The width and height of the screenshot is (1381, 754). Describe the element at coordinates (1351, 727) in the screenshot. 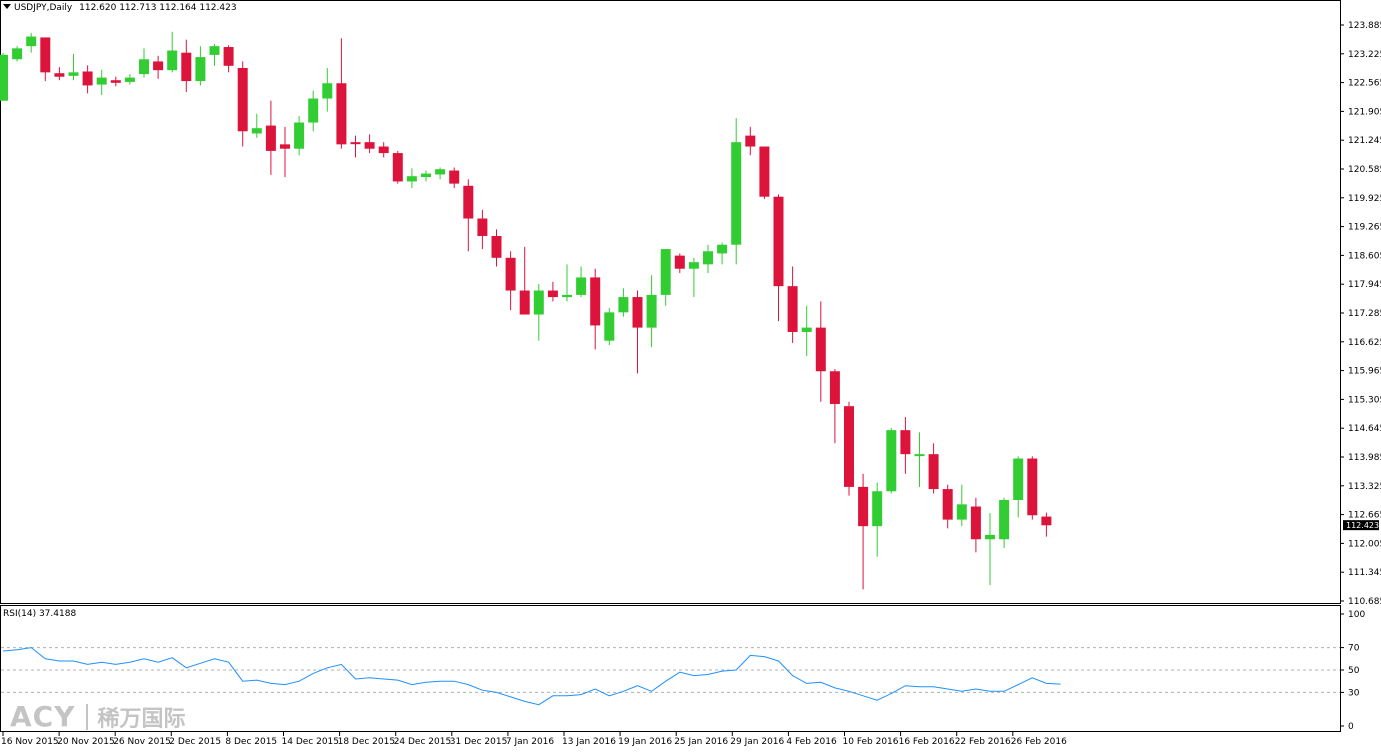

I see `rsi-tick-label: 0` at that location.